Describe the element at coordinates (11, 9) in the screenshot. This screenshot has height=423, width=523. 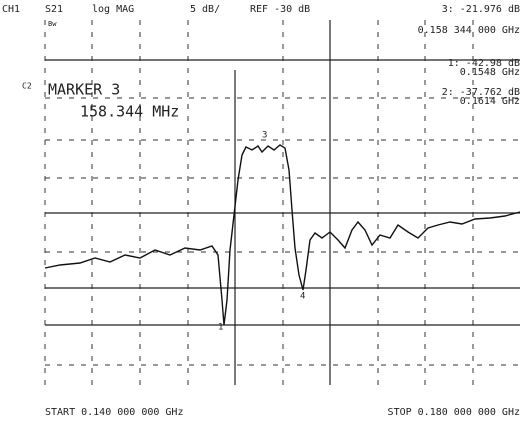
I see `channel: CH1` at that location.